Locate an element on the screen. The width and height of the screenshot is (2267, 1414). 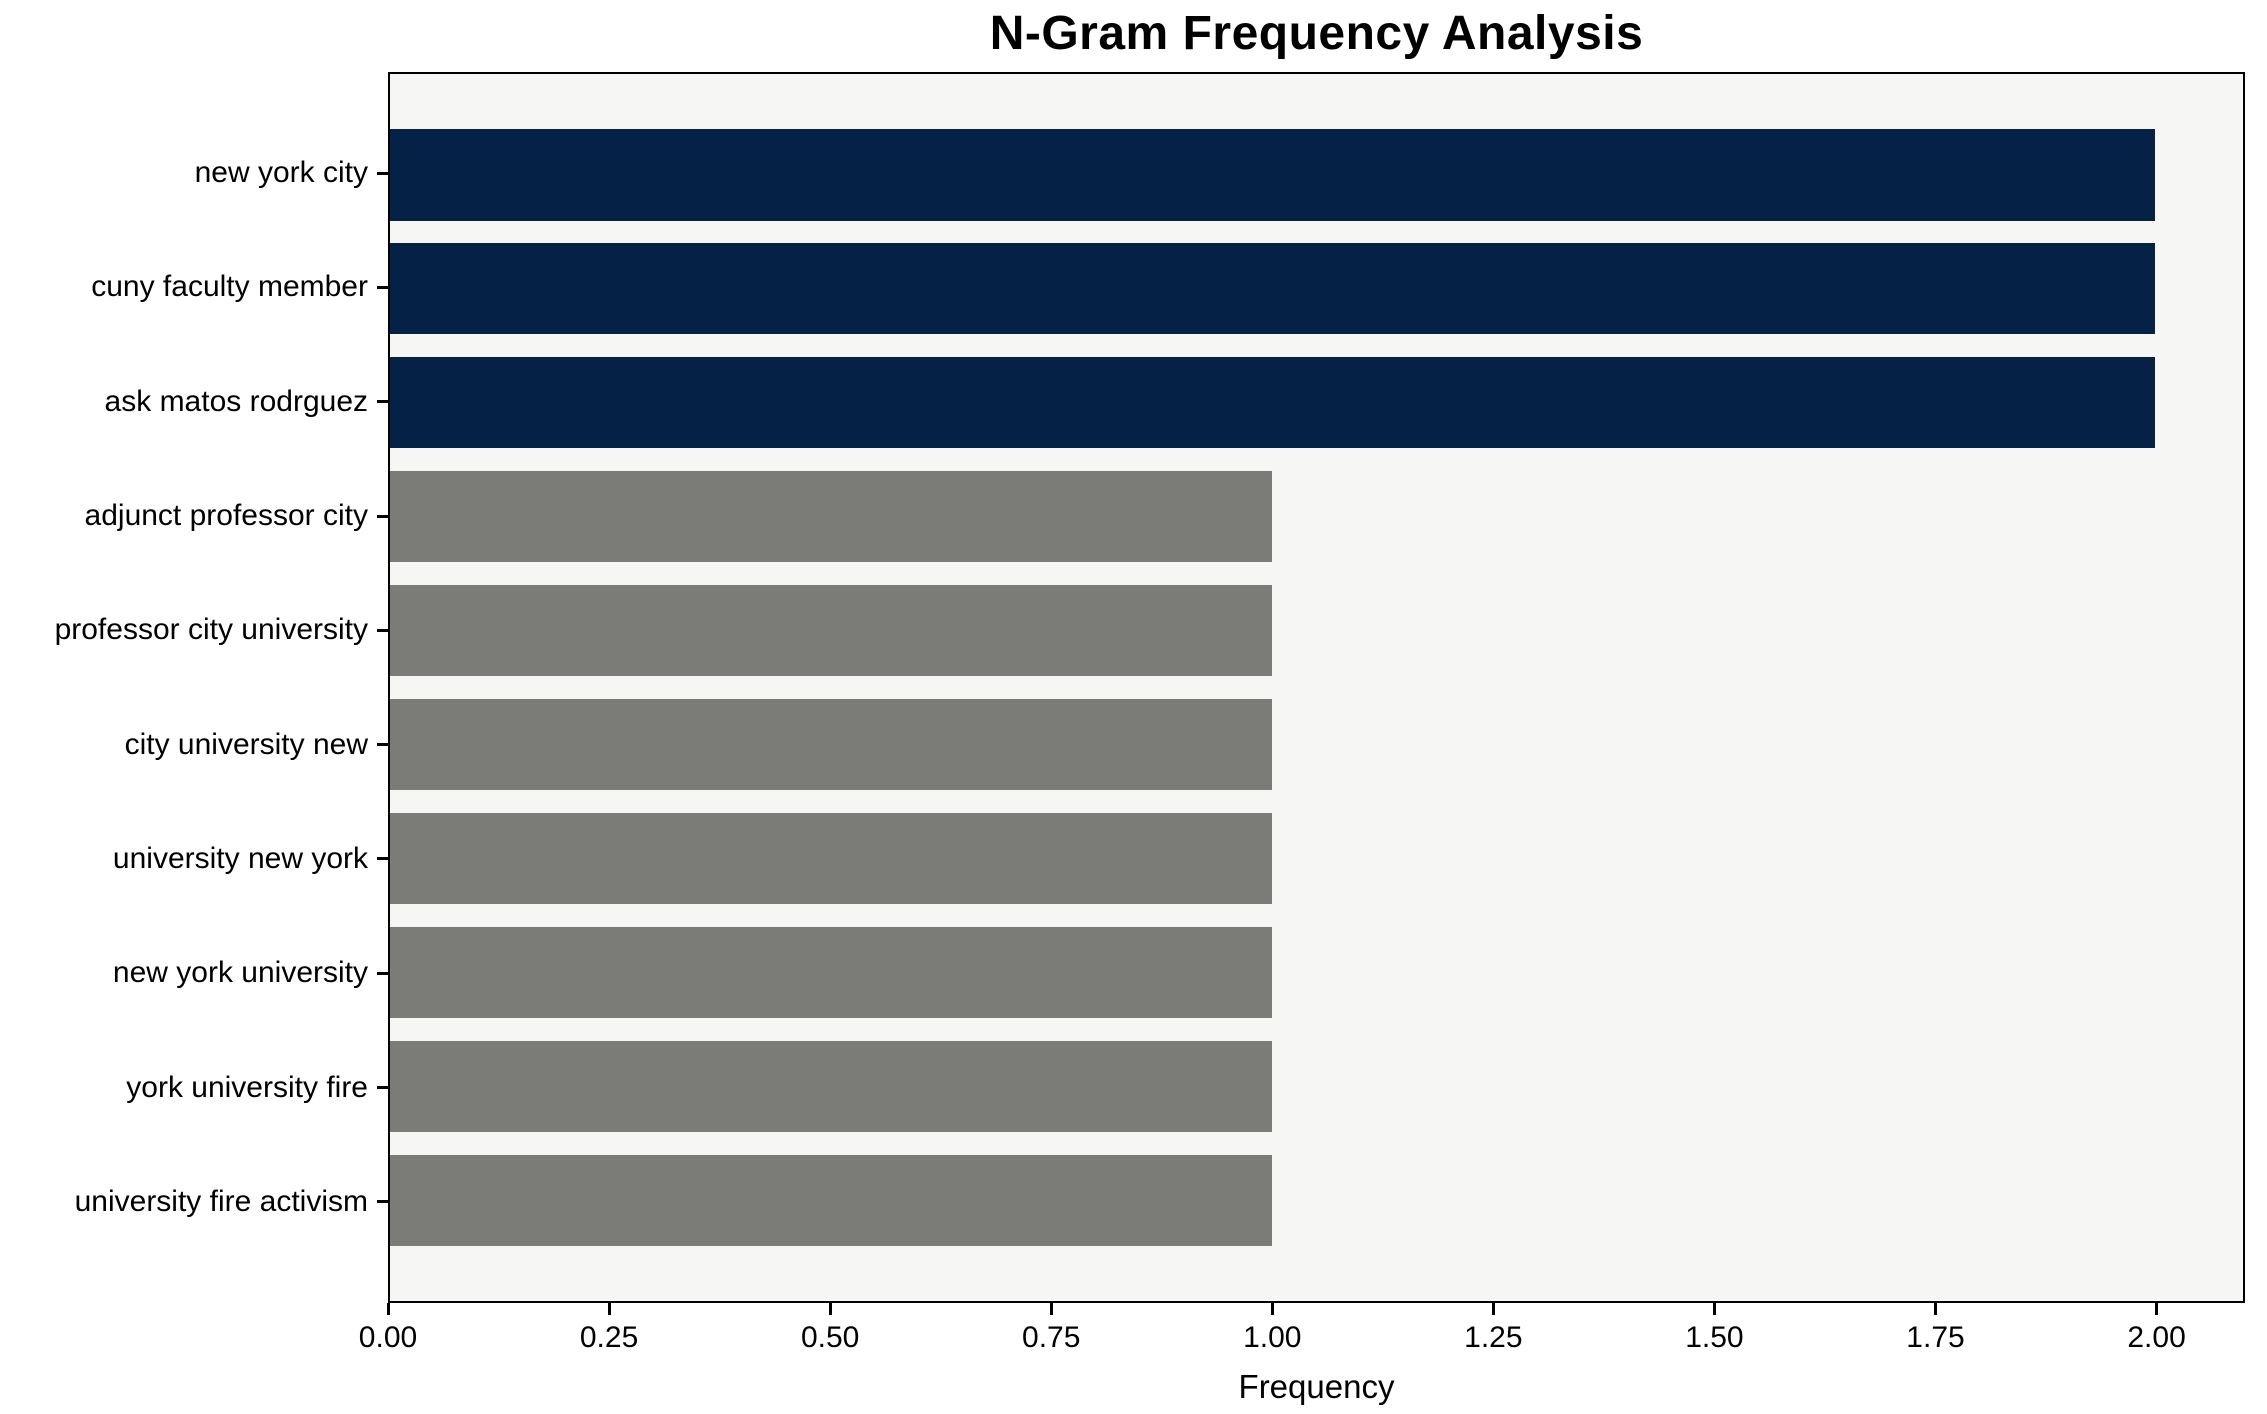
x-tick-label: 1.00 is located at coordinates (1272, 1337).